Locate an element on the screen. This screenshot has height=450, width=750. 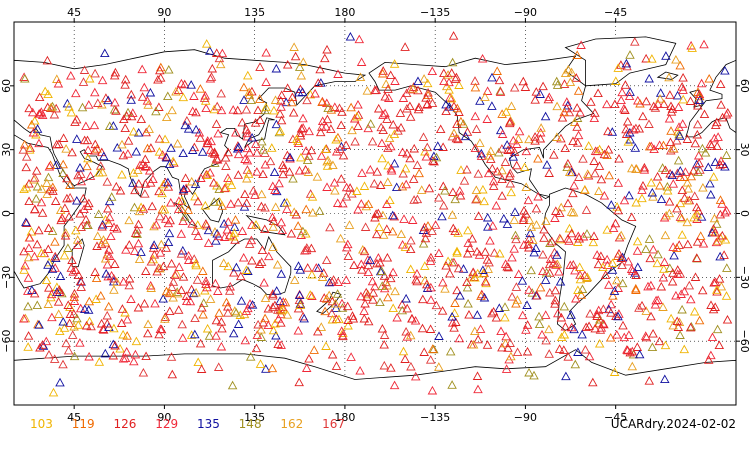
product-date-label: UCARdry.2024-02-02 is located at coordinates (673, 424).